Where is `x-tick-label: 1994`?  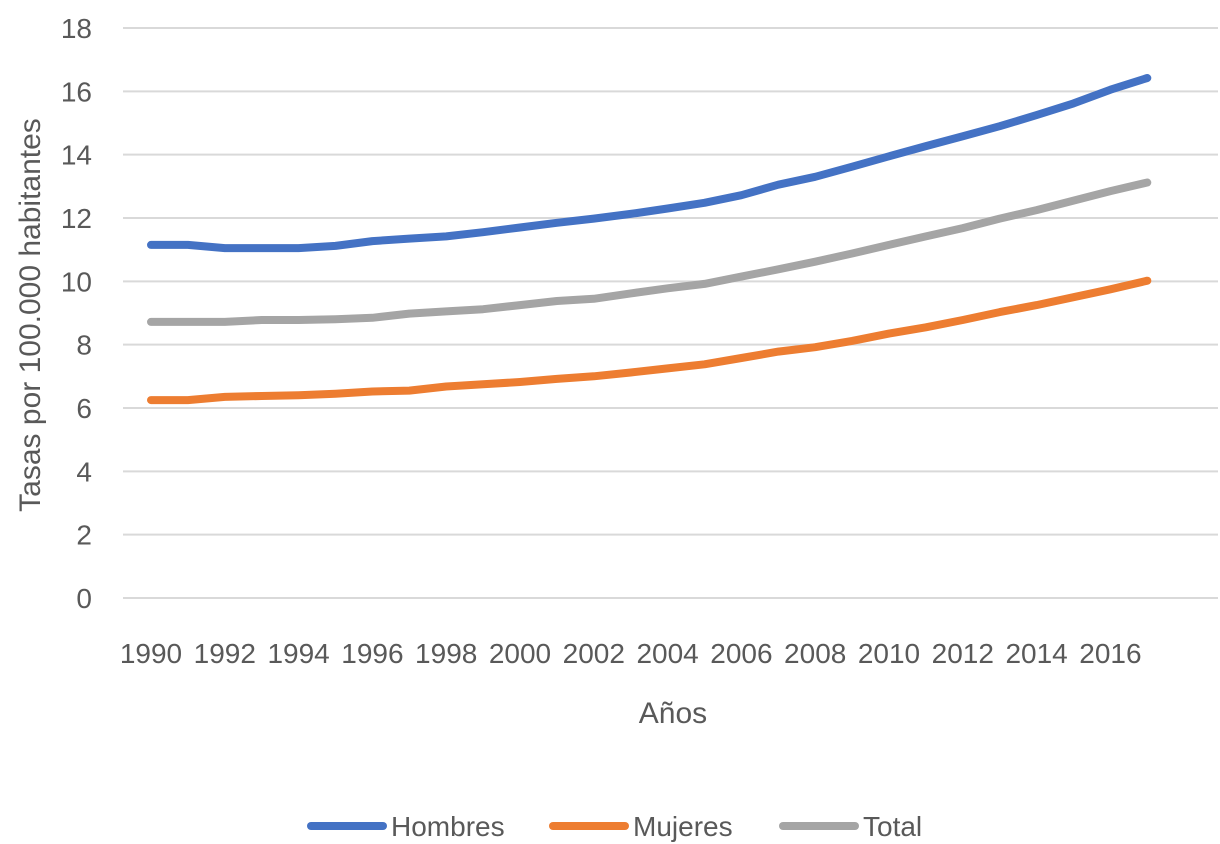 x-tick-label: 1994 is located at coordinates (298, 653).